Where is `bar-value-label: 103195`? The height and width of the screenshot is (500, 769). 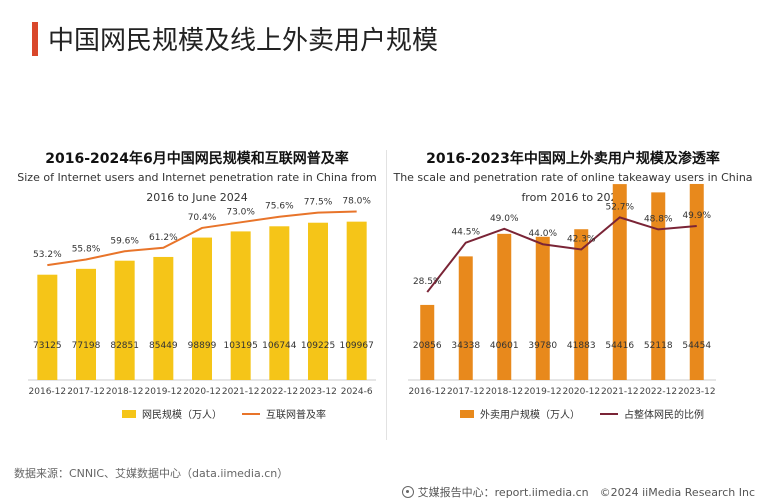 bar-value-label: 103195 is located at coordinates (240, 346).